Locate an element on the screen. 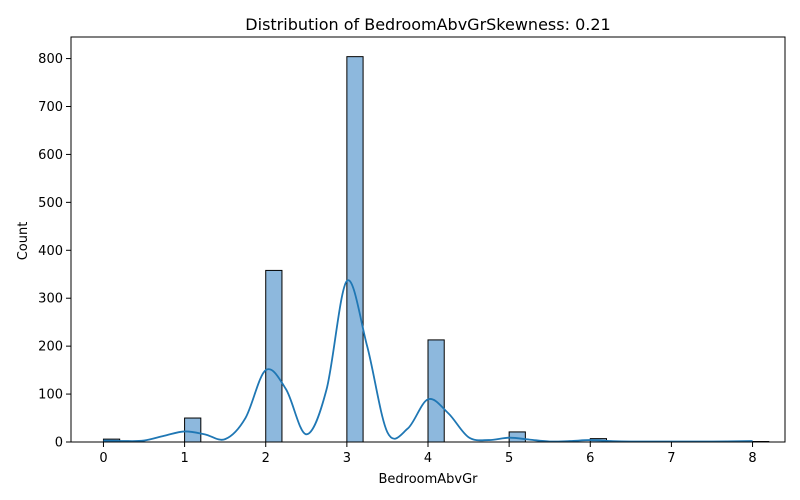  y-axis-ticks: 0 100 200 300 400 500 600 700 800 is located at coordinates (54, 251).